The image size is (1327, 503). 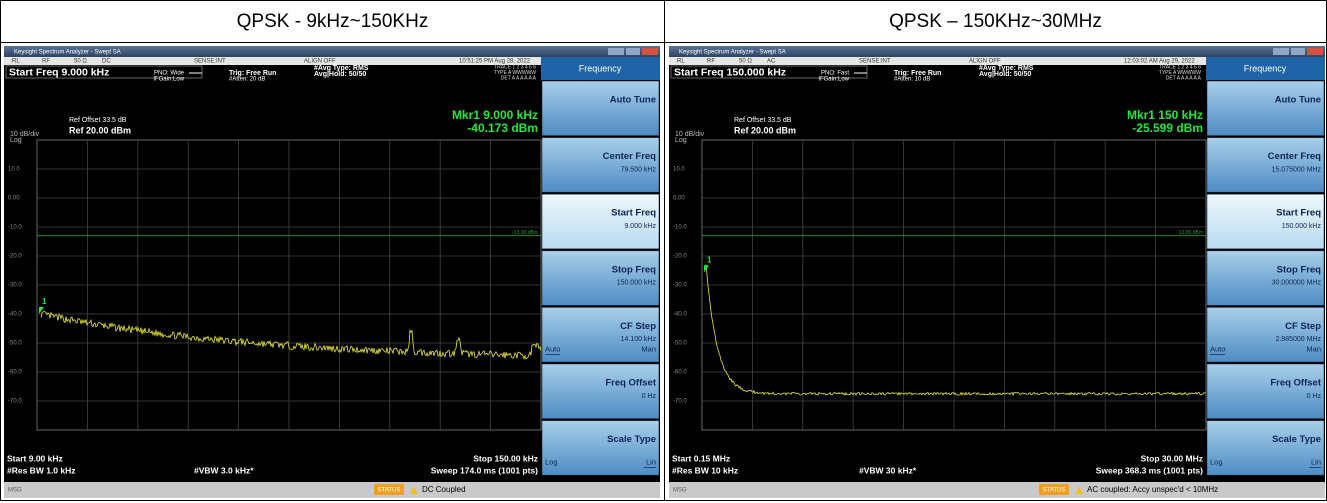 I want to click on avg-hold: Avg|Hold: 50/50, so click(x=1005, y=74).